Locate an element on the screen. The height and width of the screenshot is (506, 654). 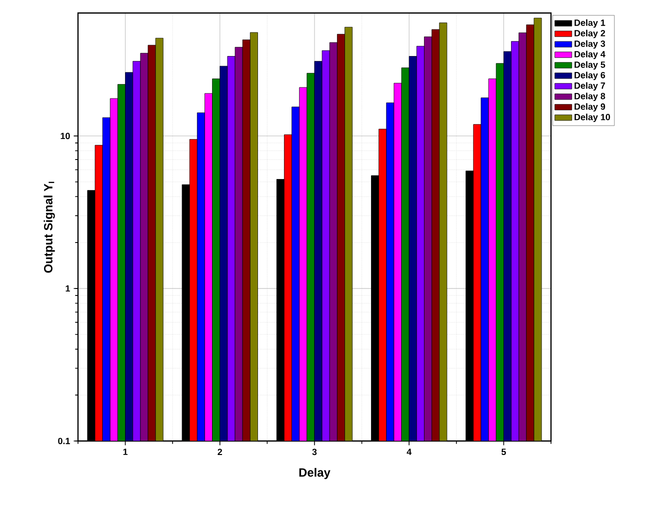
y-tick-label: 0.1 is located at coordinates (64, 441).